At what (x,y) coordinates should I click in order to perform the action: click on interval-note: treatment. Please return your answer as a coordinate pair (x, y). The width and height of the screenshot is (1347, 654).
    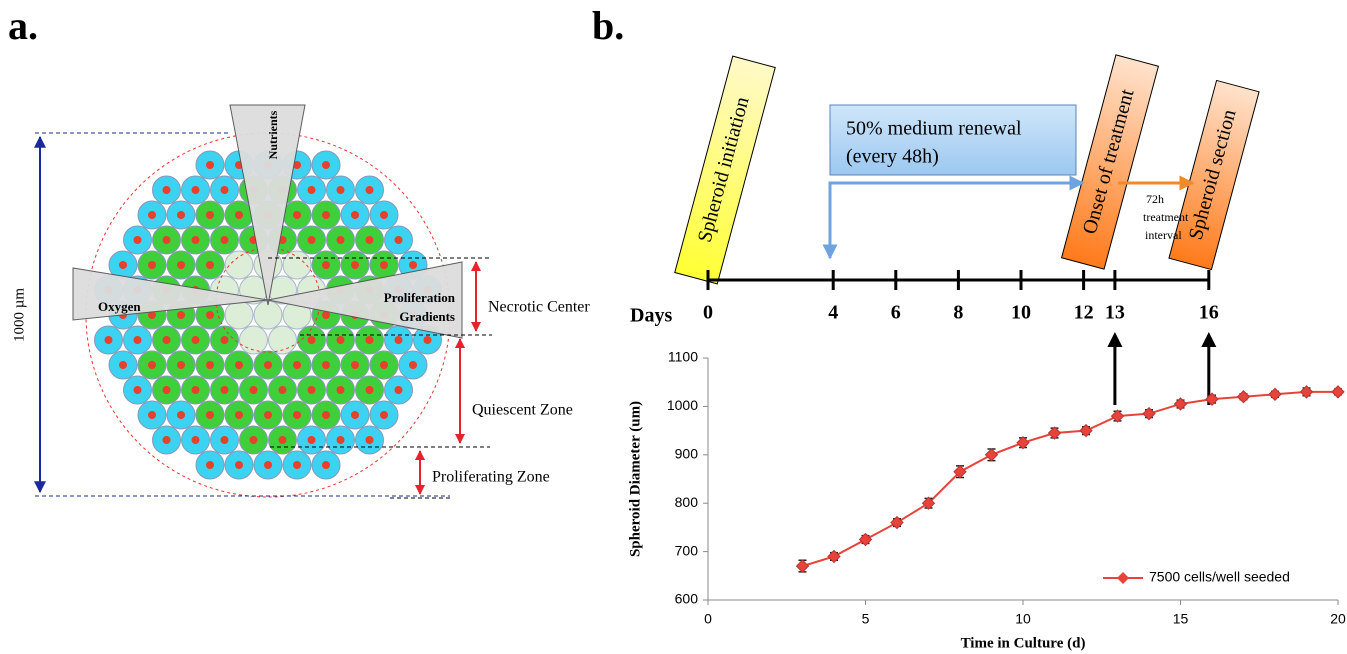
    Looking at the image, I should click on (1166, 217).